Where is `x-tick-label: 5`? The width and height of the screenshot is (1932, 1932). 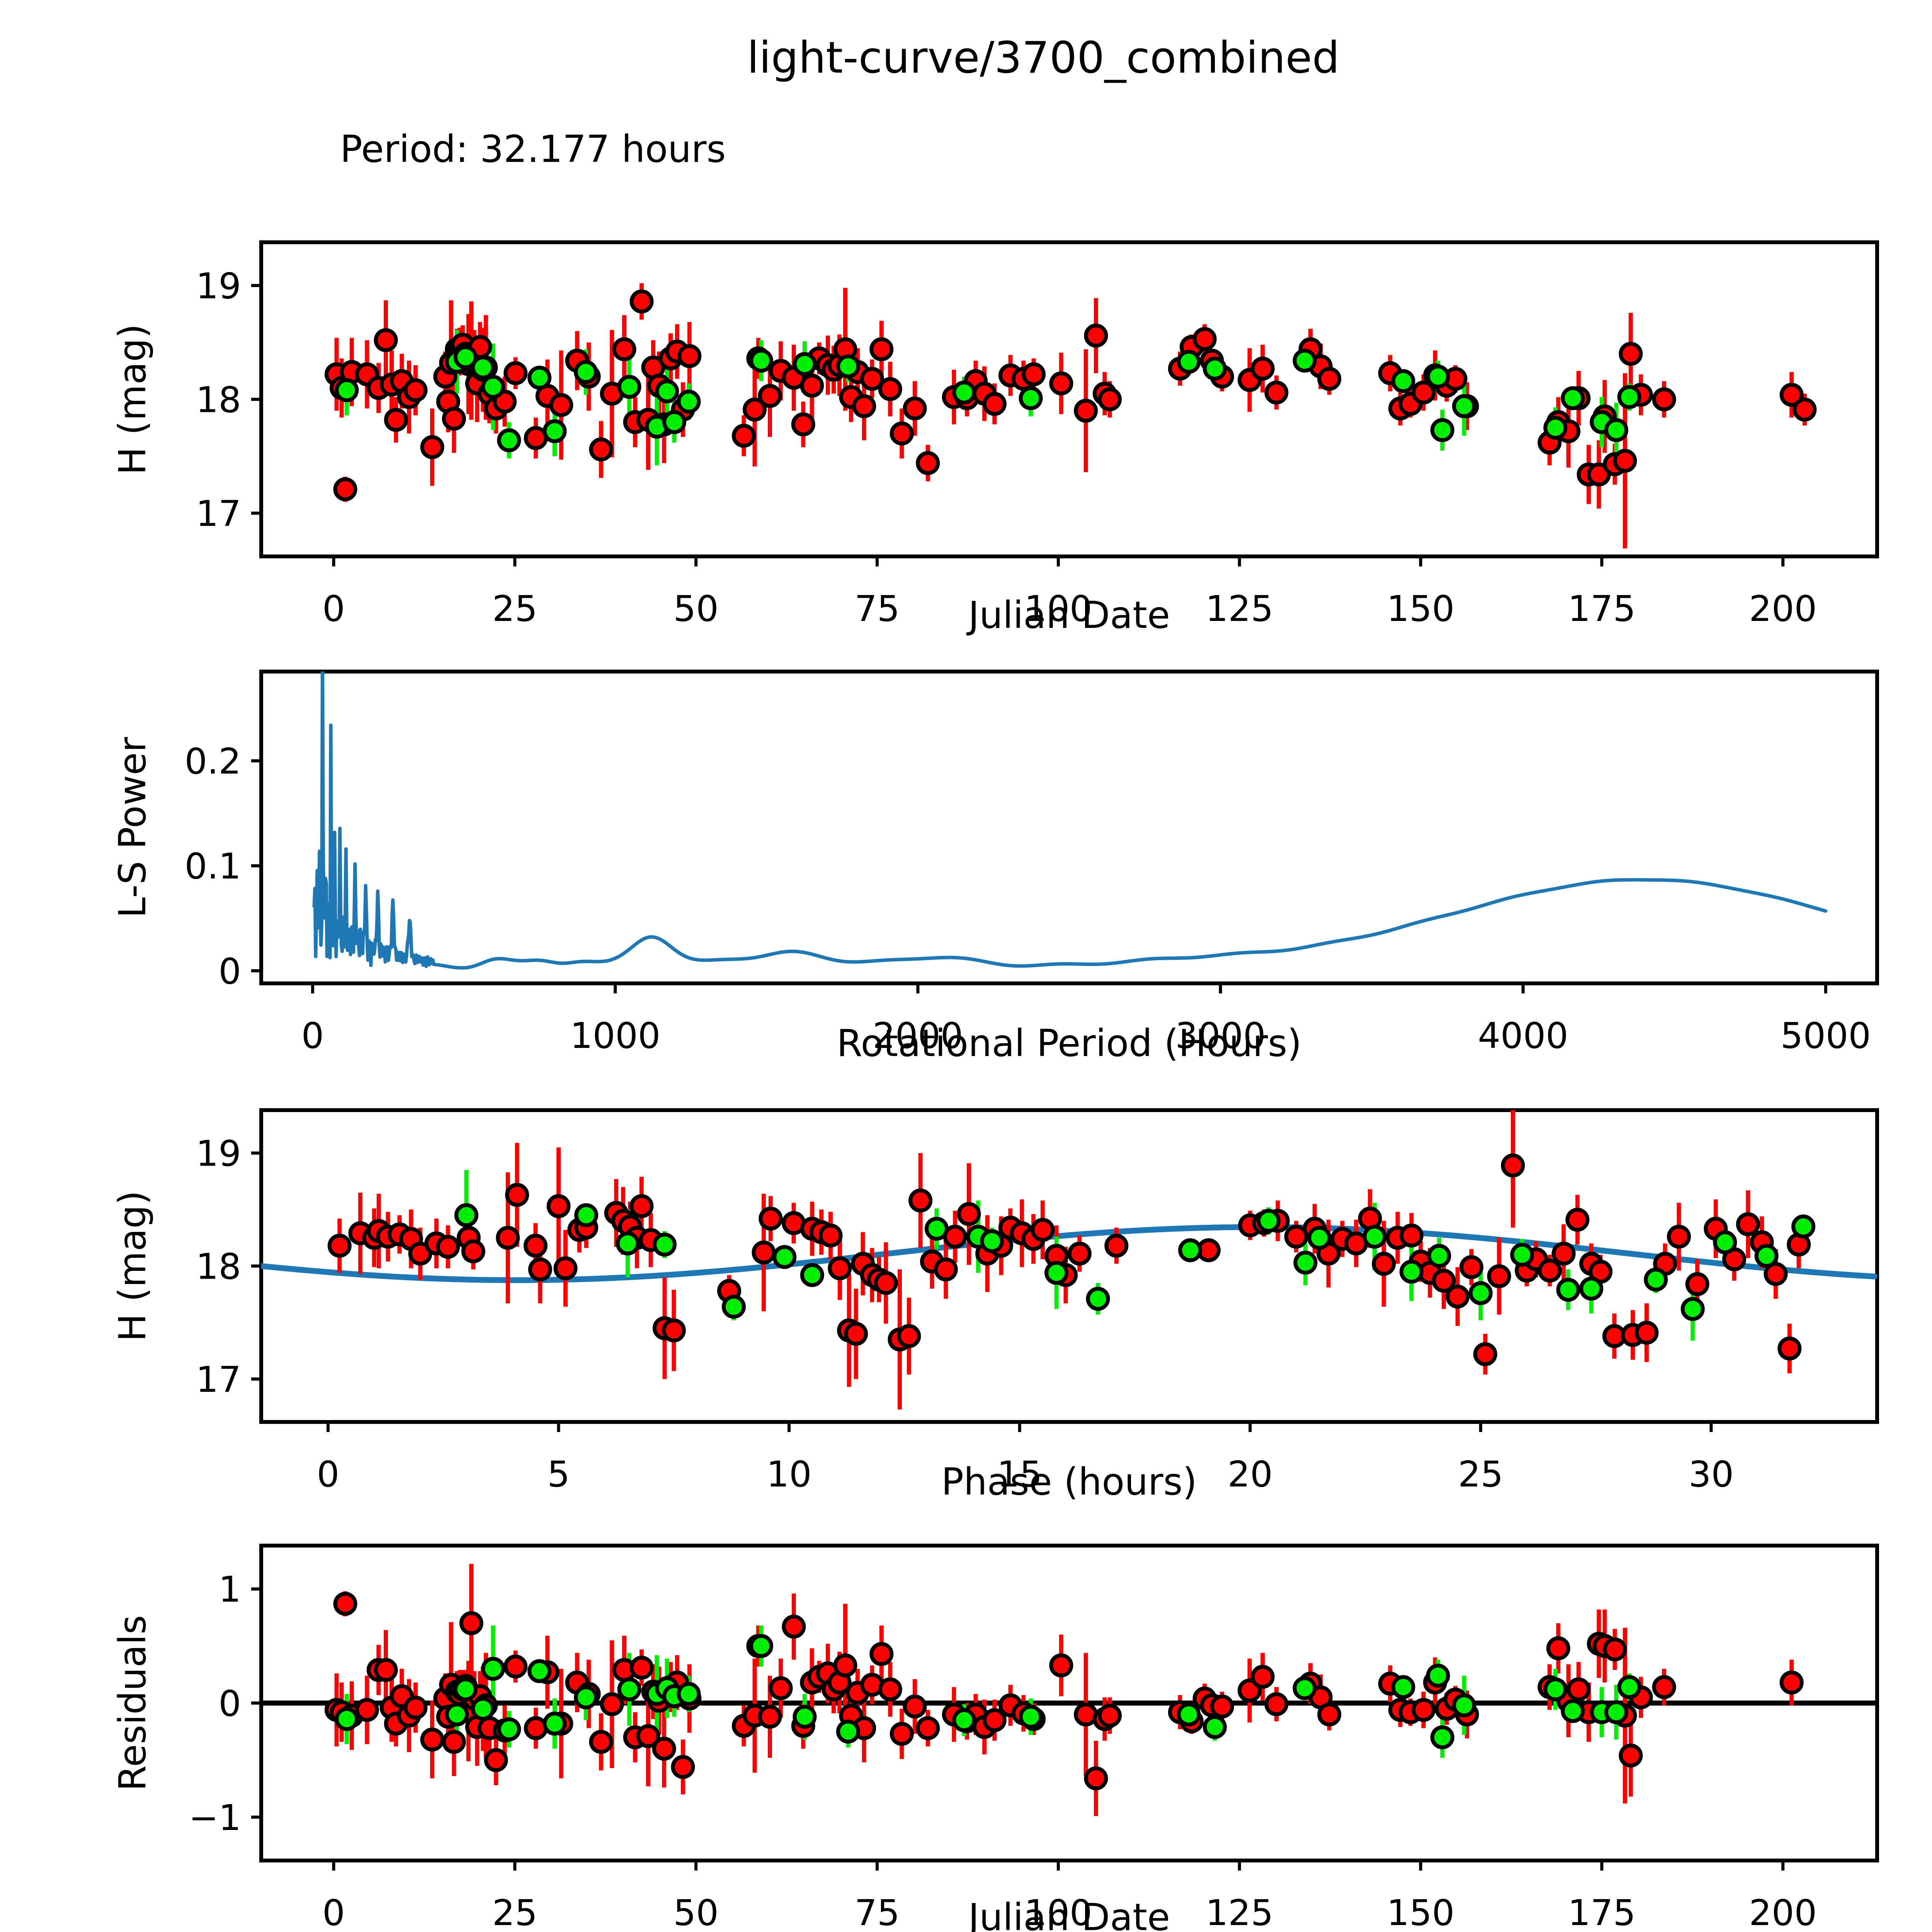 x-tick-label: 5 is located at coordinates (558, 1475).